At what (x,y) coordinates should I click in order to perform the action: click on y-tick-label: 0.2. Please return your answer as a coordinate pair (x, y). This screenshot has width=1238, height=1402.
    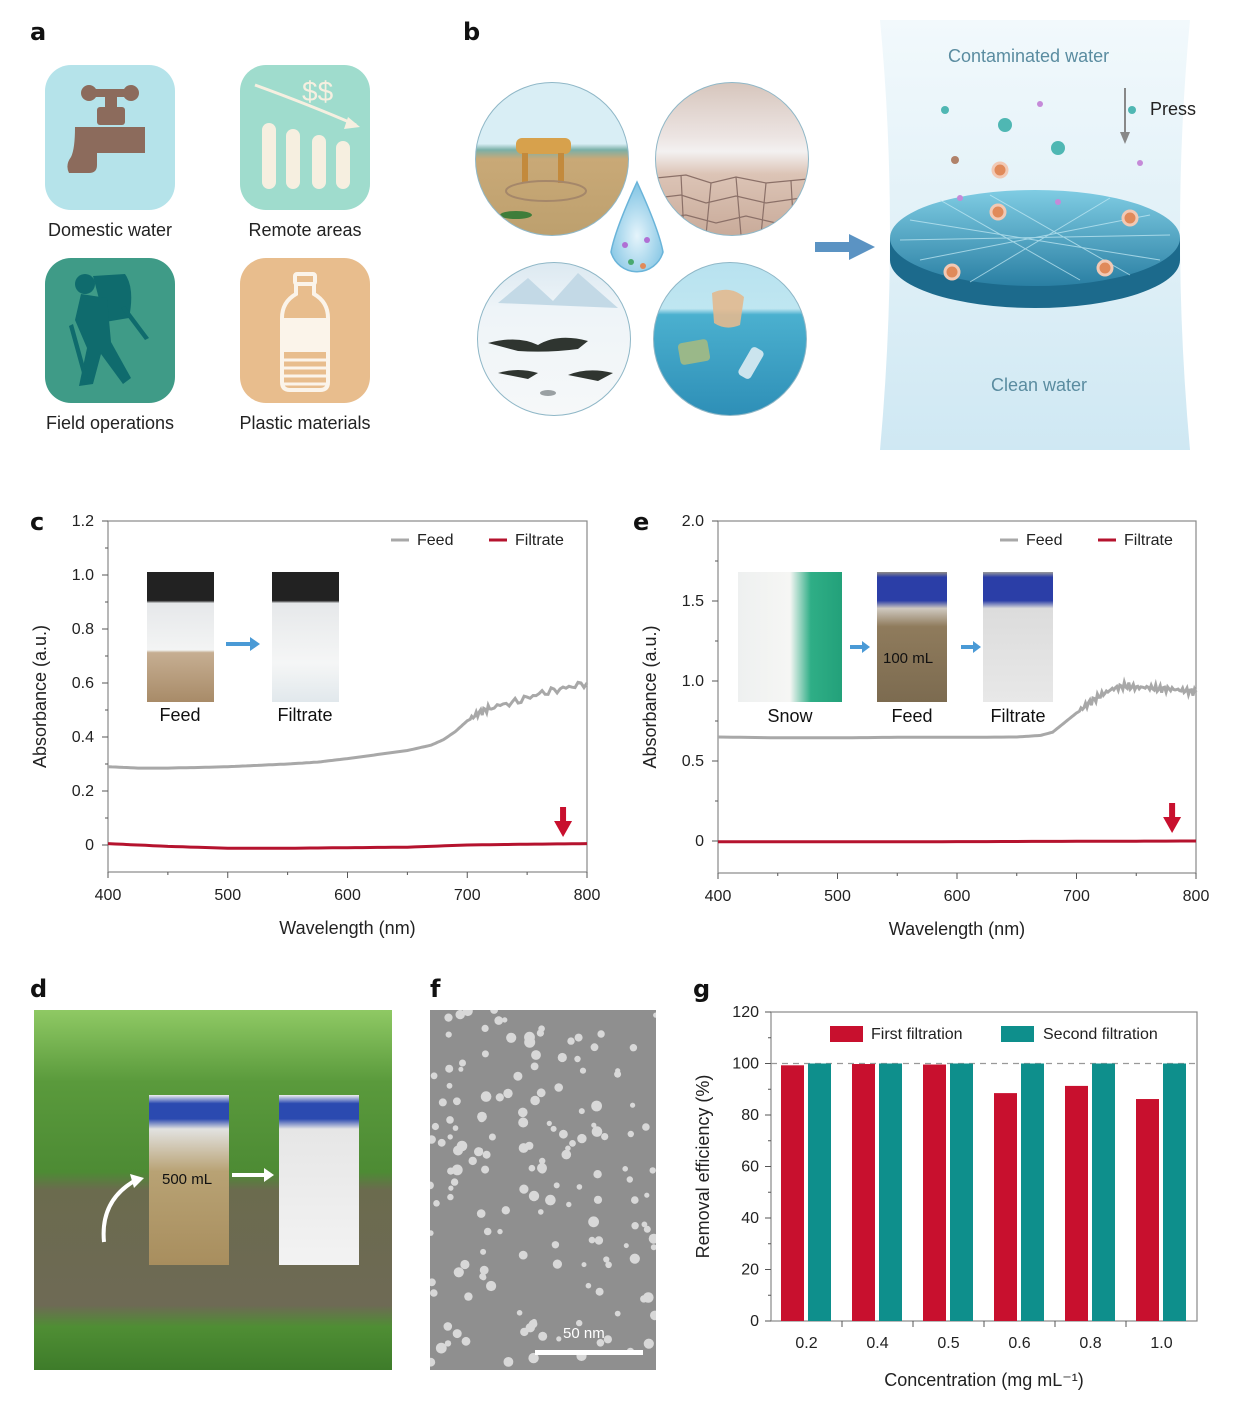
    Looking at the image, I should click on (83, 791).